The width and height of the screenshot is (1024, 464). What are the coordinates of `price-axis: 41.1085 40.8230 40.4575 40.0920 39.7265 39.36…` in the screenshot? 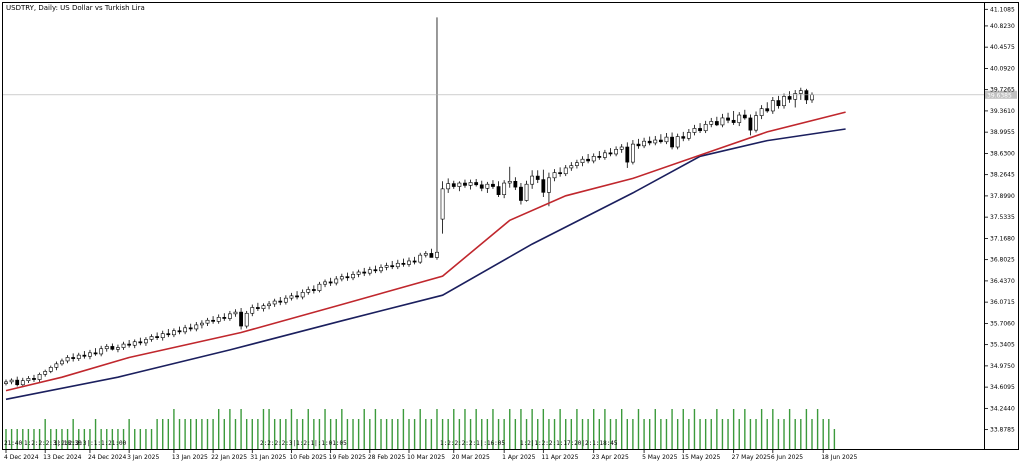 It's located at (999, 220).